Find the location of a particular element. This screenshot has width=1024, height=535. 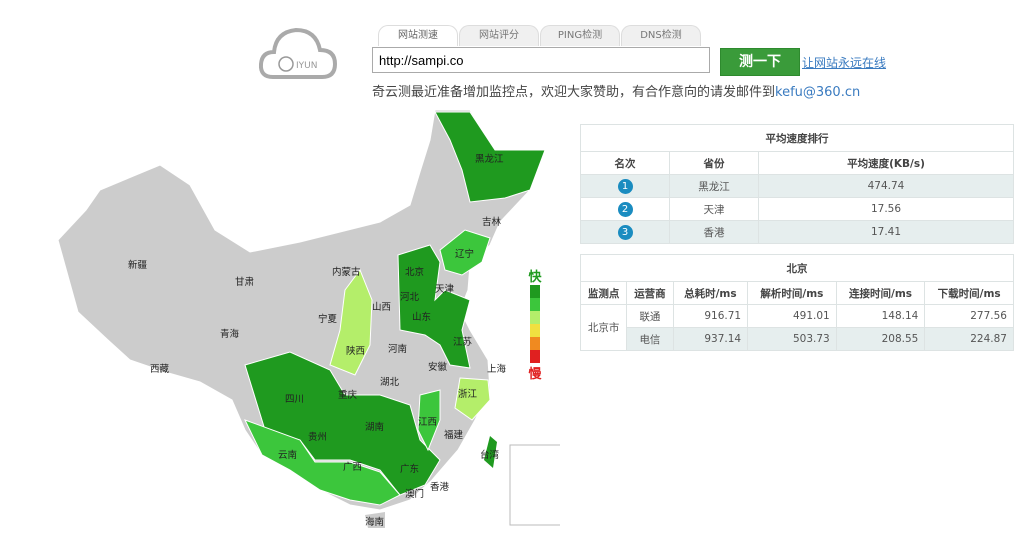

total-cell: 937.14 is located at coordinates (710, 339).